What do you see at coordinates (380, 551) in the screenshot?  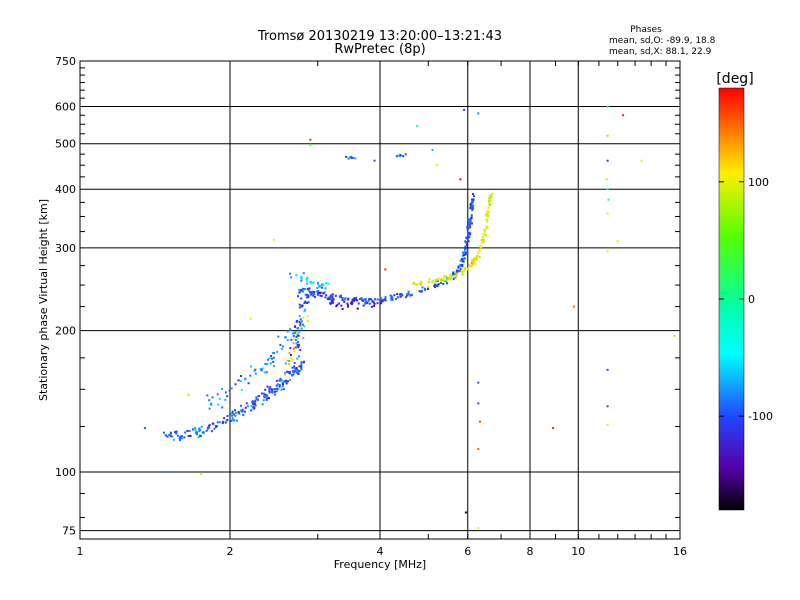 I see `x-tick-label: 4` at bounding box center [380, 551].